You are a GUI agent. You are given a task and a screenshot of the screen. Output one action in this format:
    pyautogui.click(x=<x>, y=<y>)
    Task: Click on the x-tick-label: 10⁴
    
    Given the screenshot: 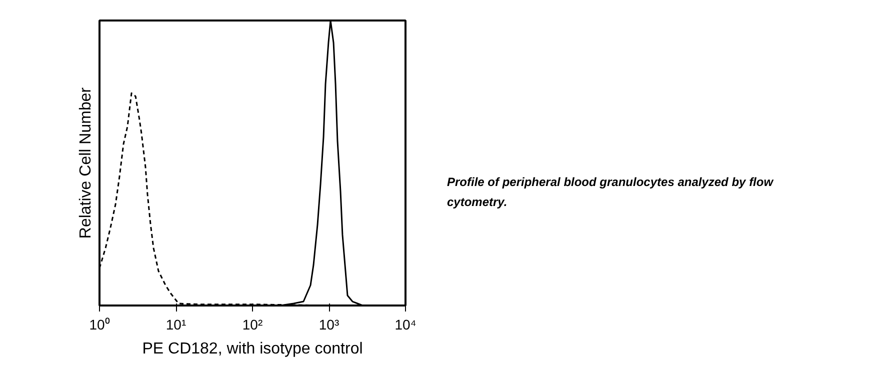 What is the action you would take?
    pyautogui.click(x=405, y=324)
    